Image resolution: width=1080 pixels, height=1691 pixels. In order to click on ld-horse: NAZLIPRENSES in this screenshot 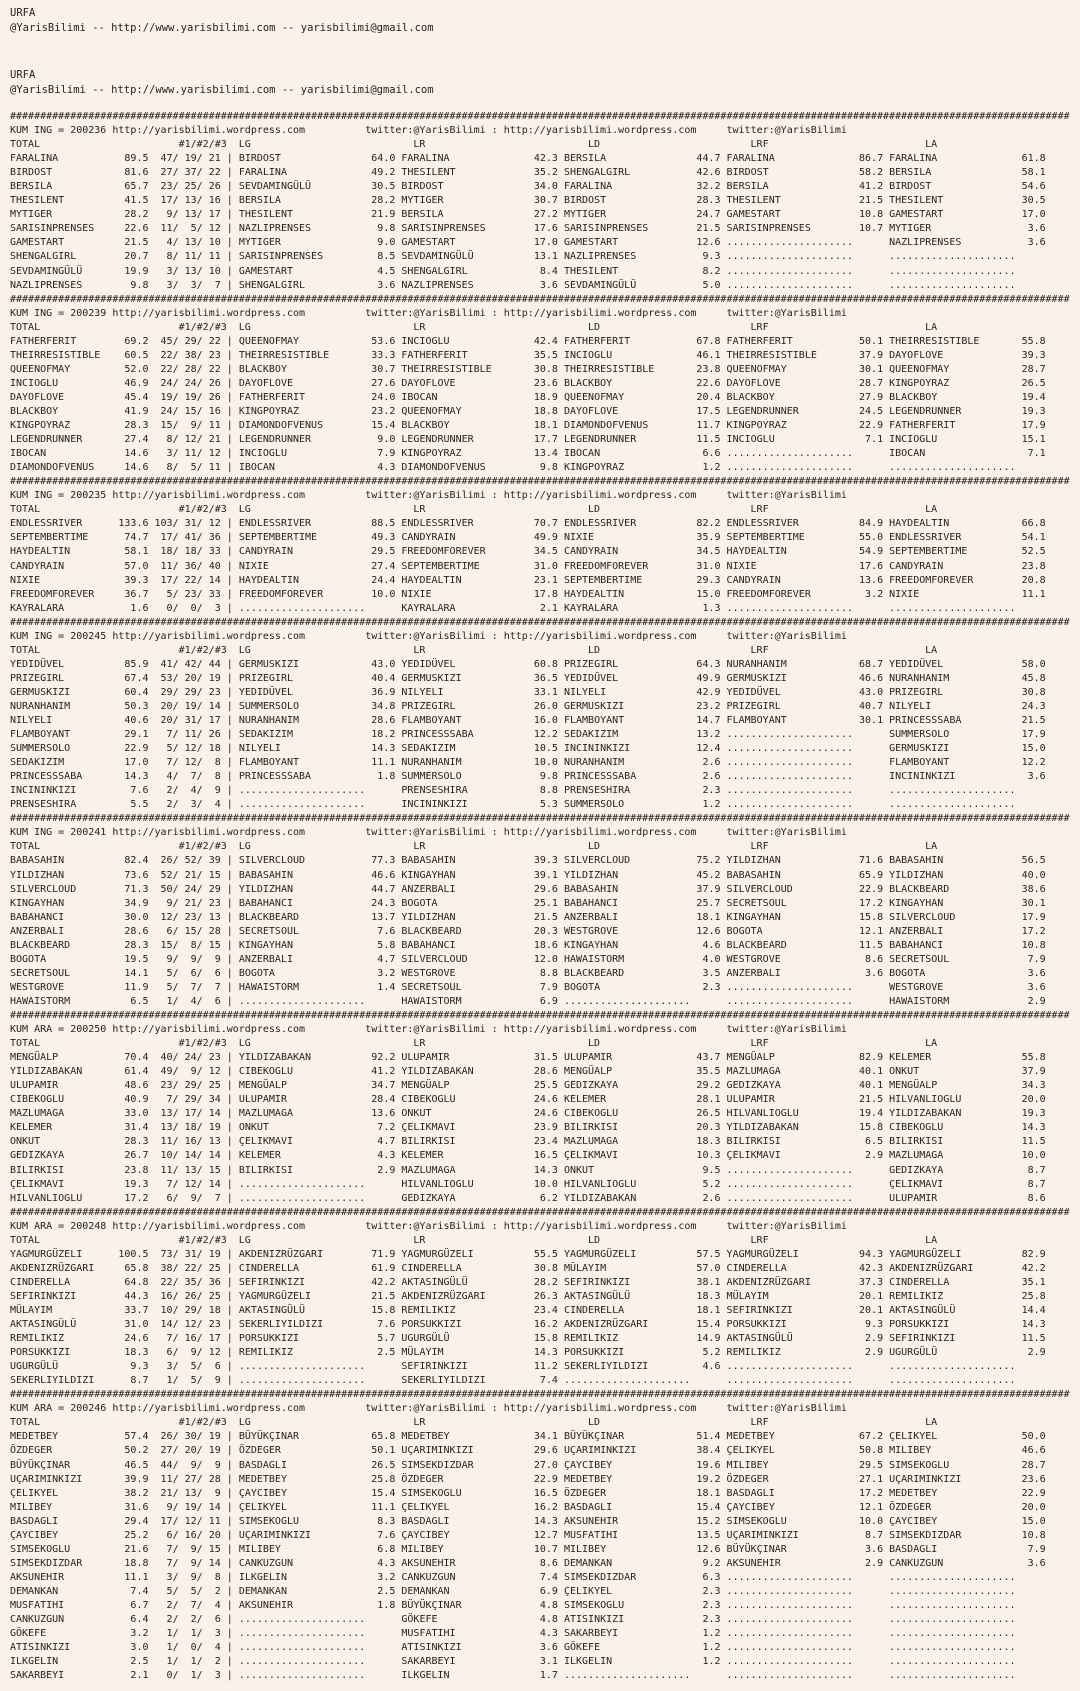, I will do `click(624, 257)`.